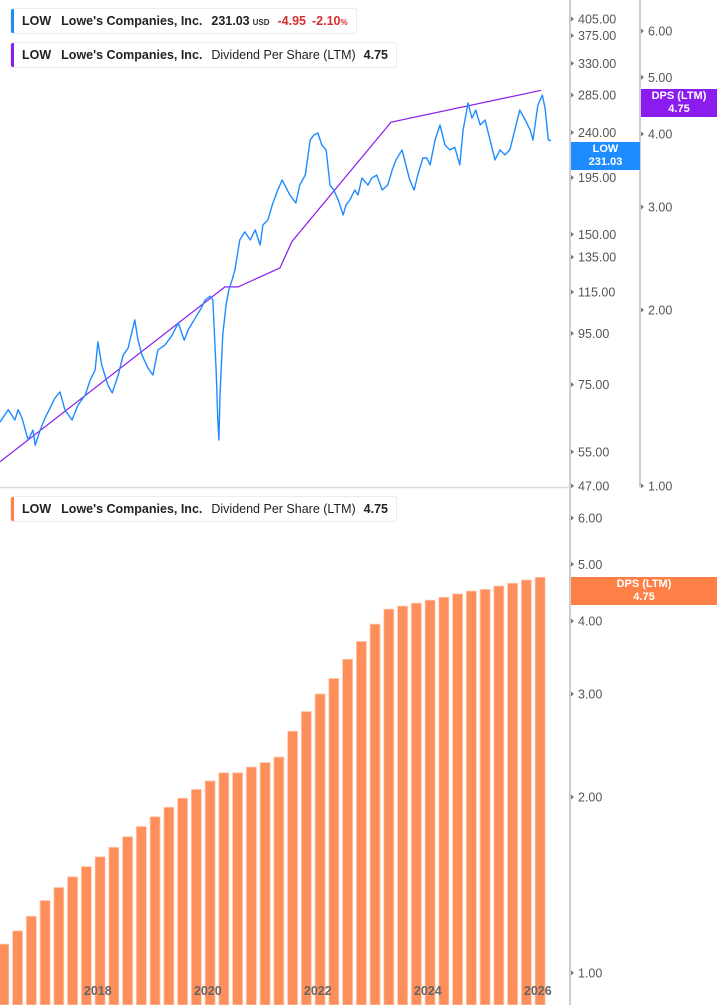 This screenshot has height=1005, width=717. What do you see at coordinates (37, 21) in the screenshot?
I see `legend-ticker: LOW` at bounding box center [37, 21].